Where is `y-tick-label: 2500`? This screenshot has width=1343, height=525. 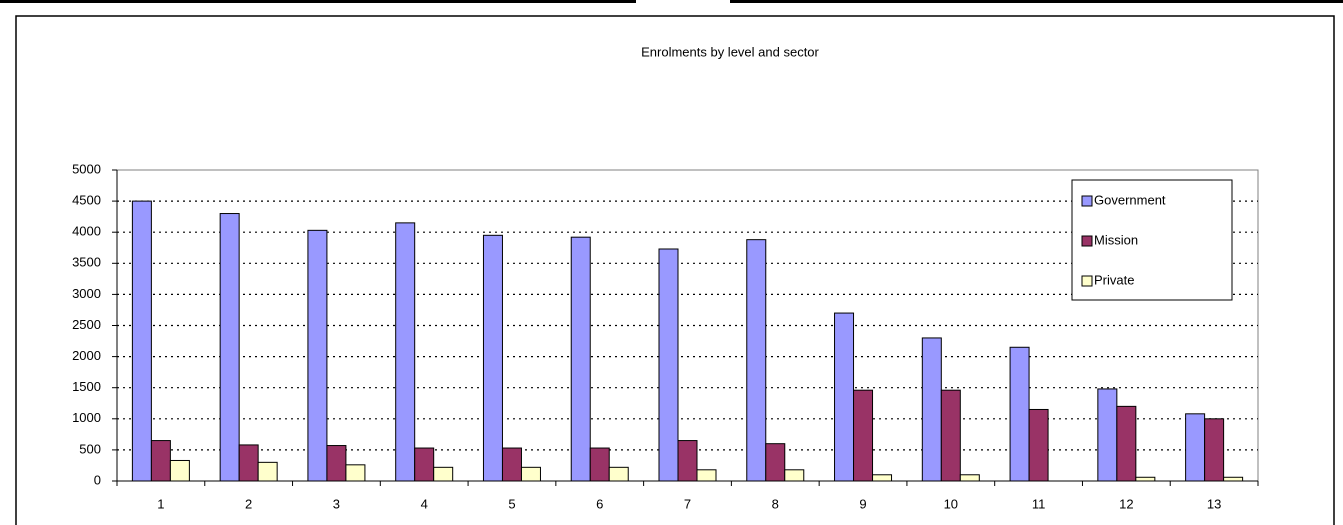 y-tick-label: 2500 is located at coordinates (86, 324).